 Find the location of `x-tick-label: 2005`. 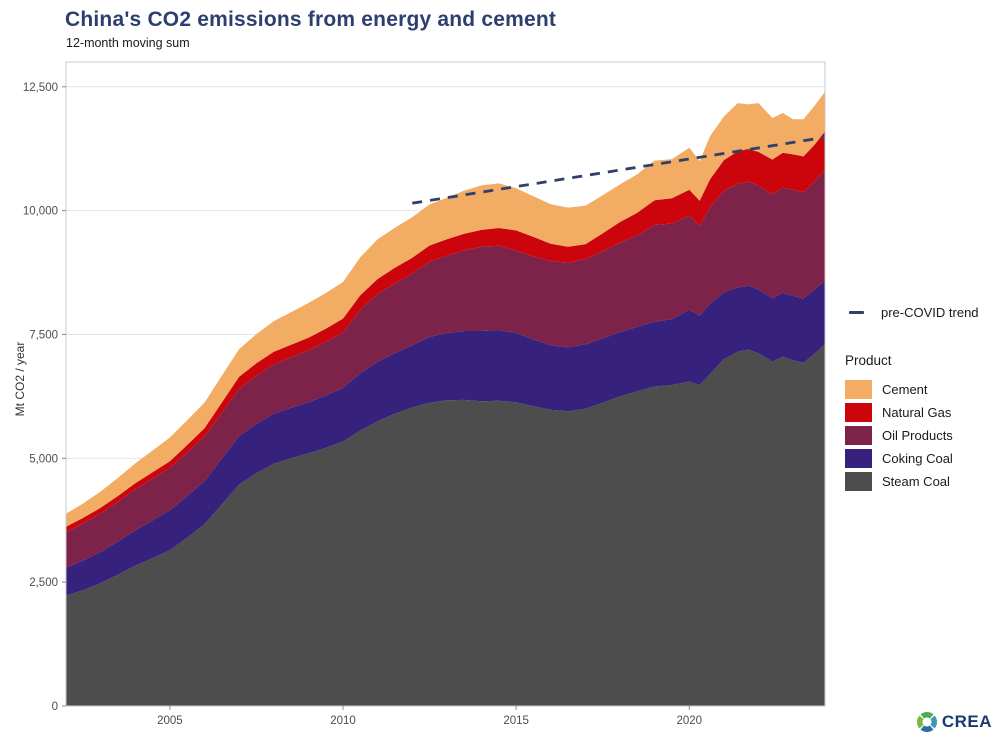

x-tick-label: 2005 is located at coordinates (170, 721).